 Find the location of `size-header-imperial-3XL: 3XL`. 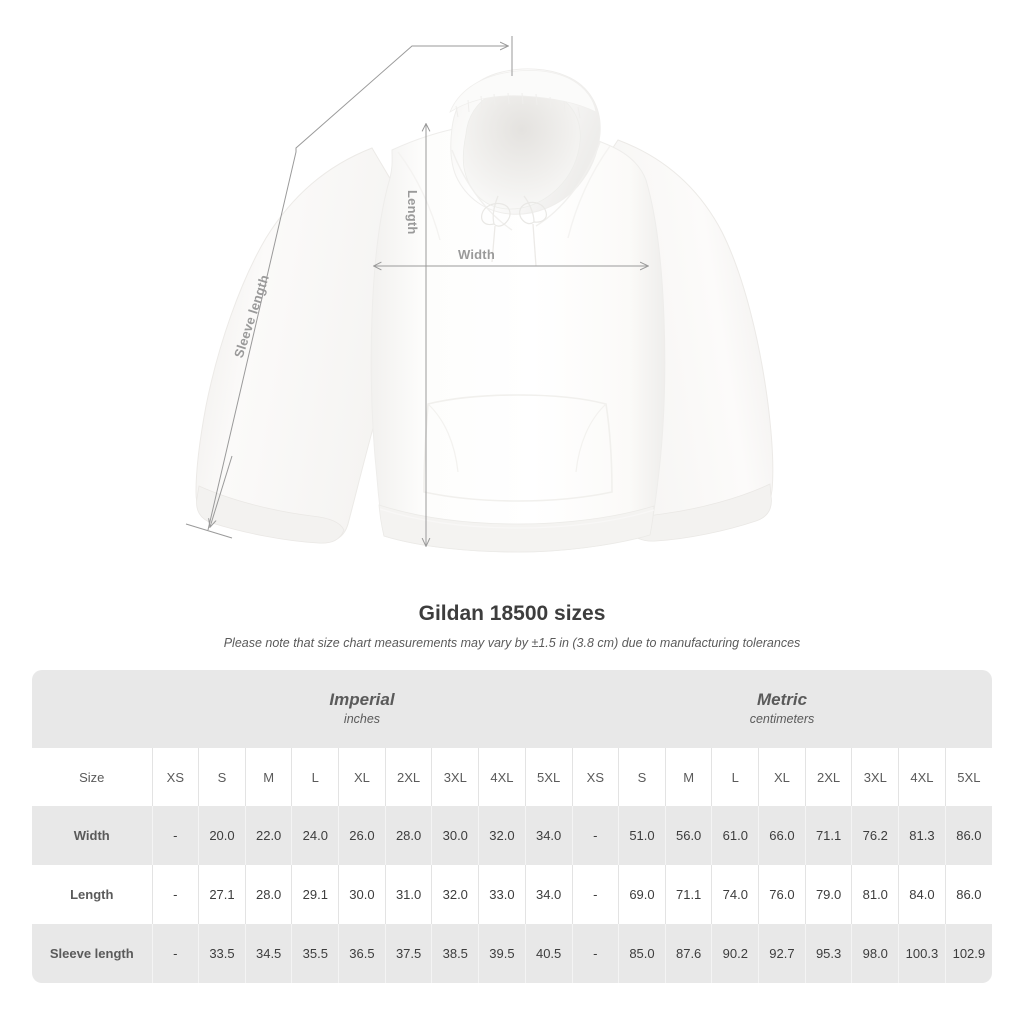

size-header-imperial-3XL: 3XL is located at coordinates (455, 777).